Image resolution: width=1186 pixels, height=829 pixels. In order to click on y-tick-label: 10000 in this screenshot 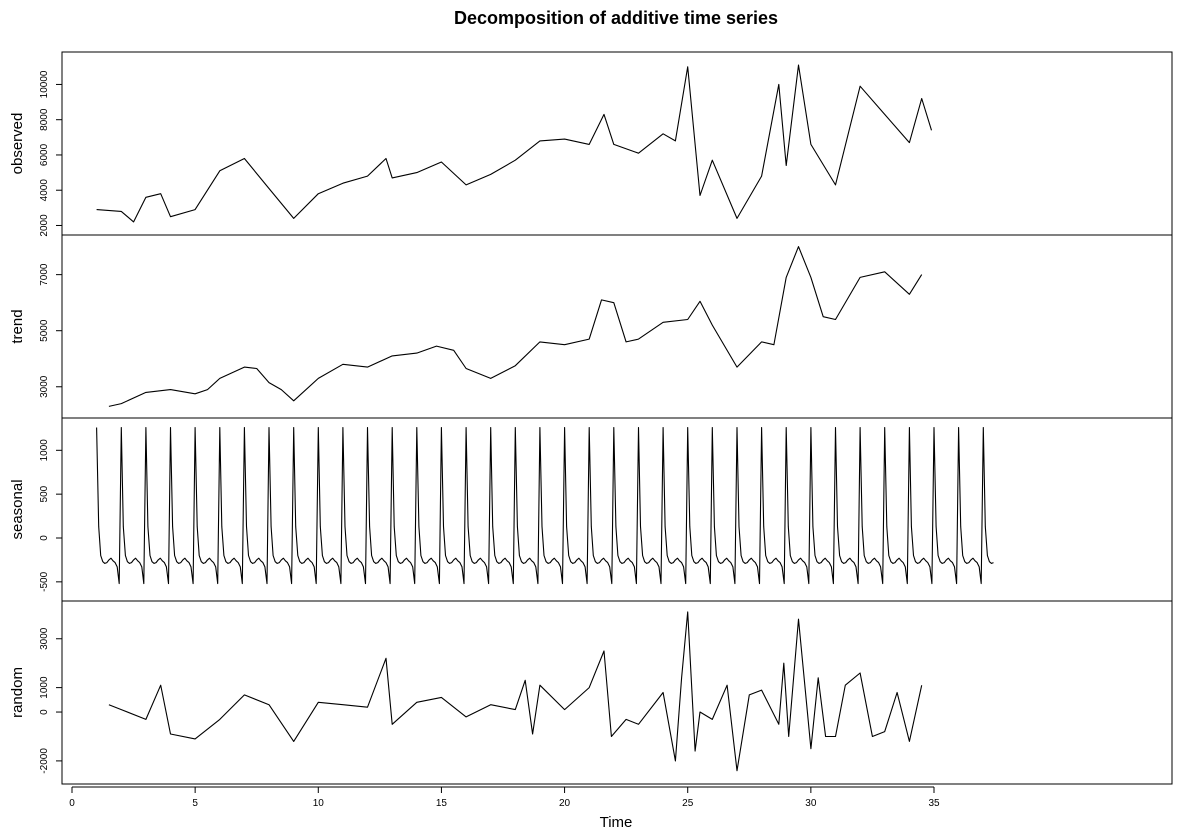, I will do `click(44, 84)`.